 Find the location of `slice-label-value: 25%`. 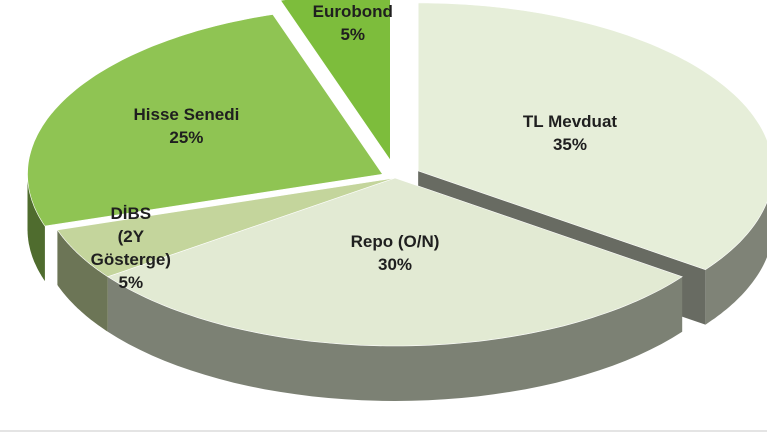

slice-label-value: 25% is located at coordinates (186, 137).